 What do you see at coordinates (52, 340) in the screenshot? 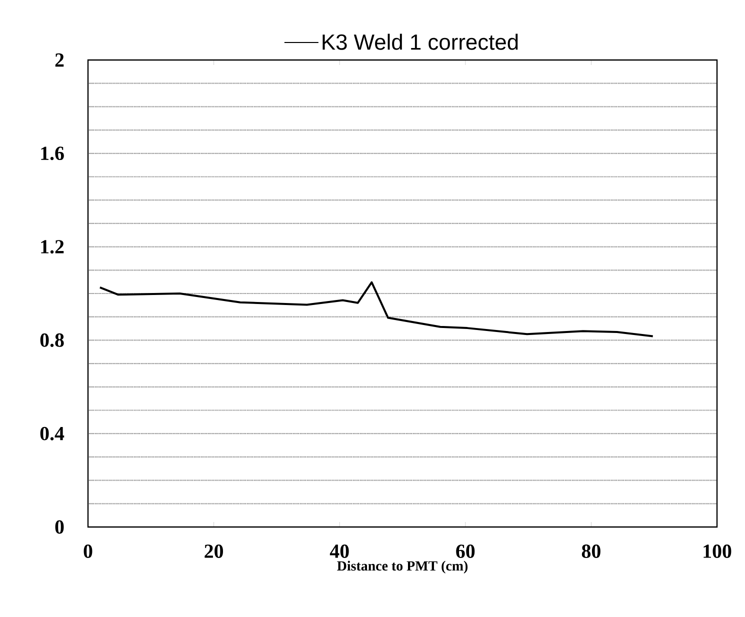
I see `y-tick-label: 0.8` at bounding box center [52, 340].